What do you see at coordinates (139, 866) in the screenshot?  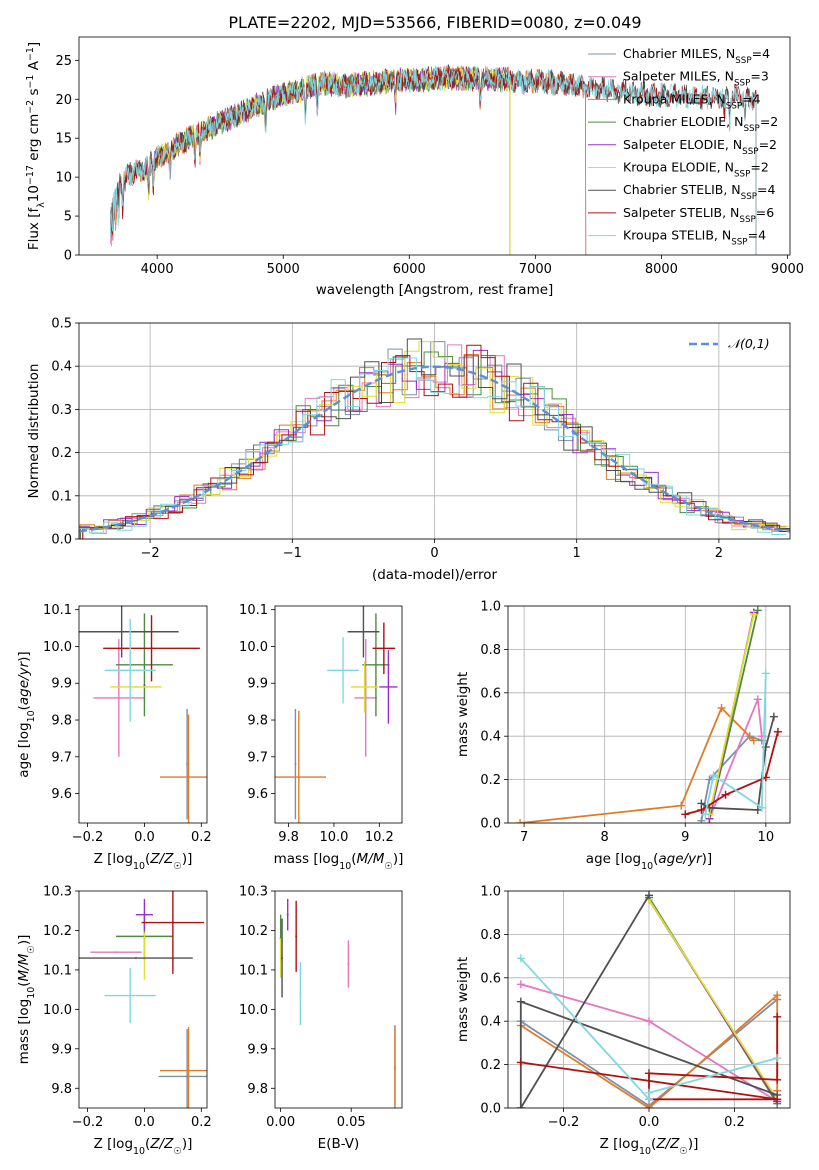 I see `age_vs_Z-xlabel-part: 10` at bounding box center [139, 866].